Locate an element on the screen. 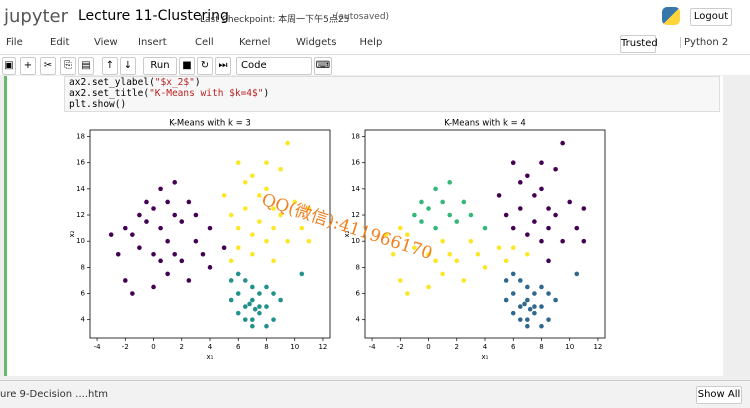 Image resolution: width=750 pixels, height=408 pixels. tool-button: ↻ is located at coordinates (205, 66).